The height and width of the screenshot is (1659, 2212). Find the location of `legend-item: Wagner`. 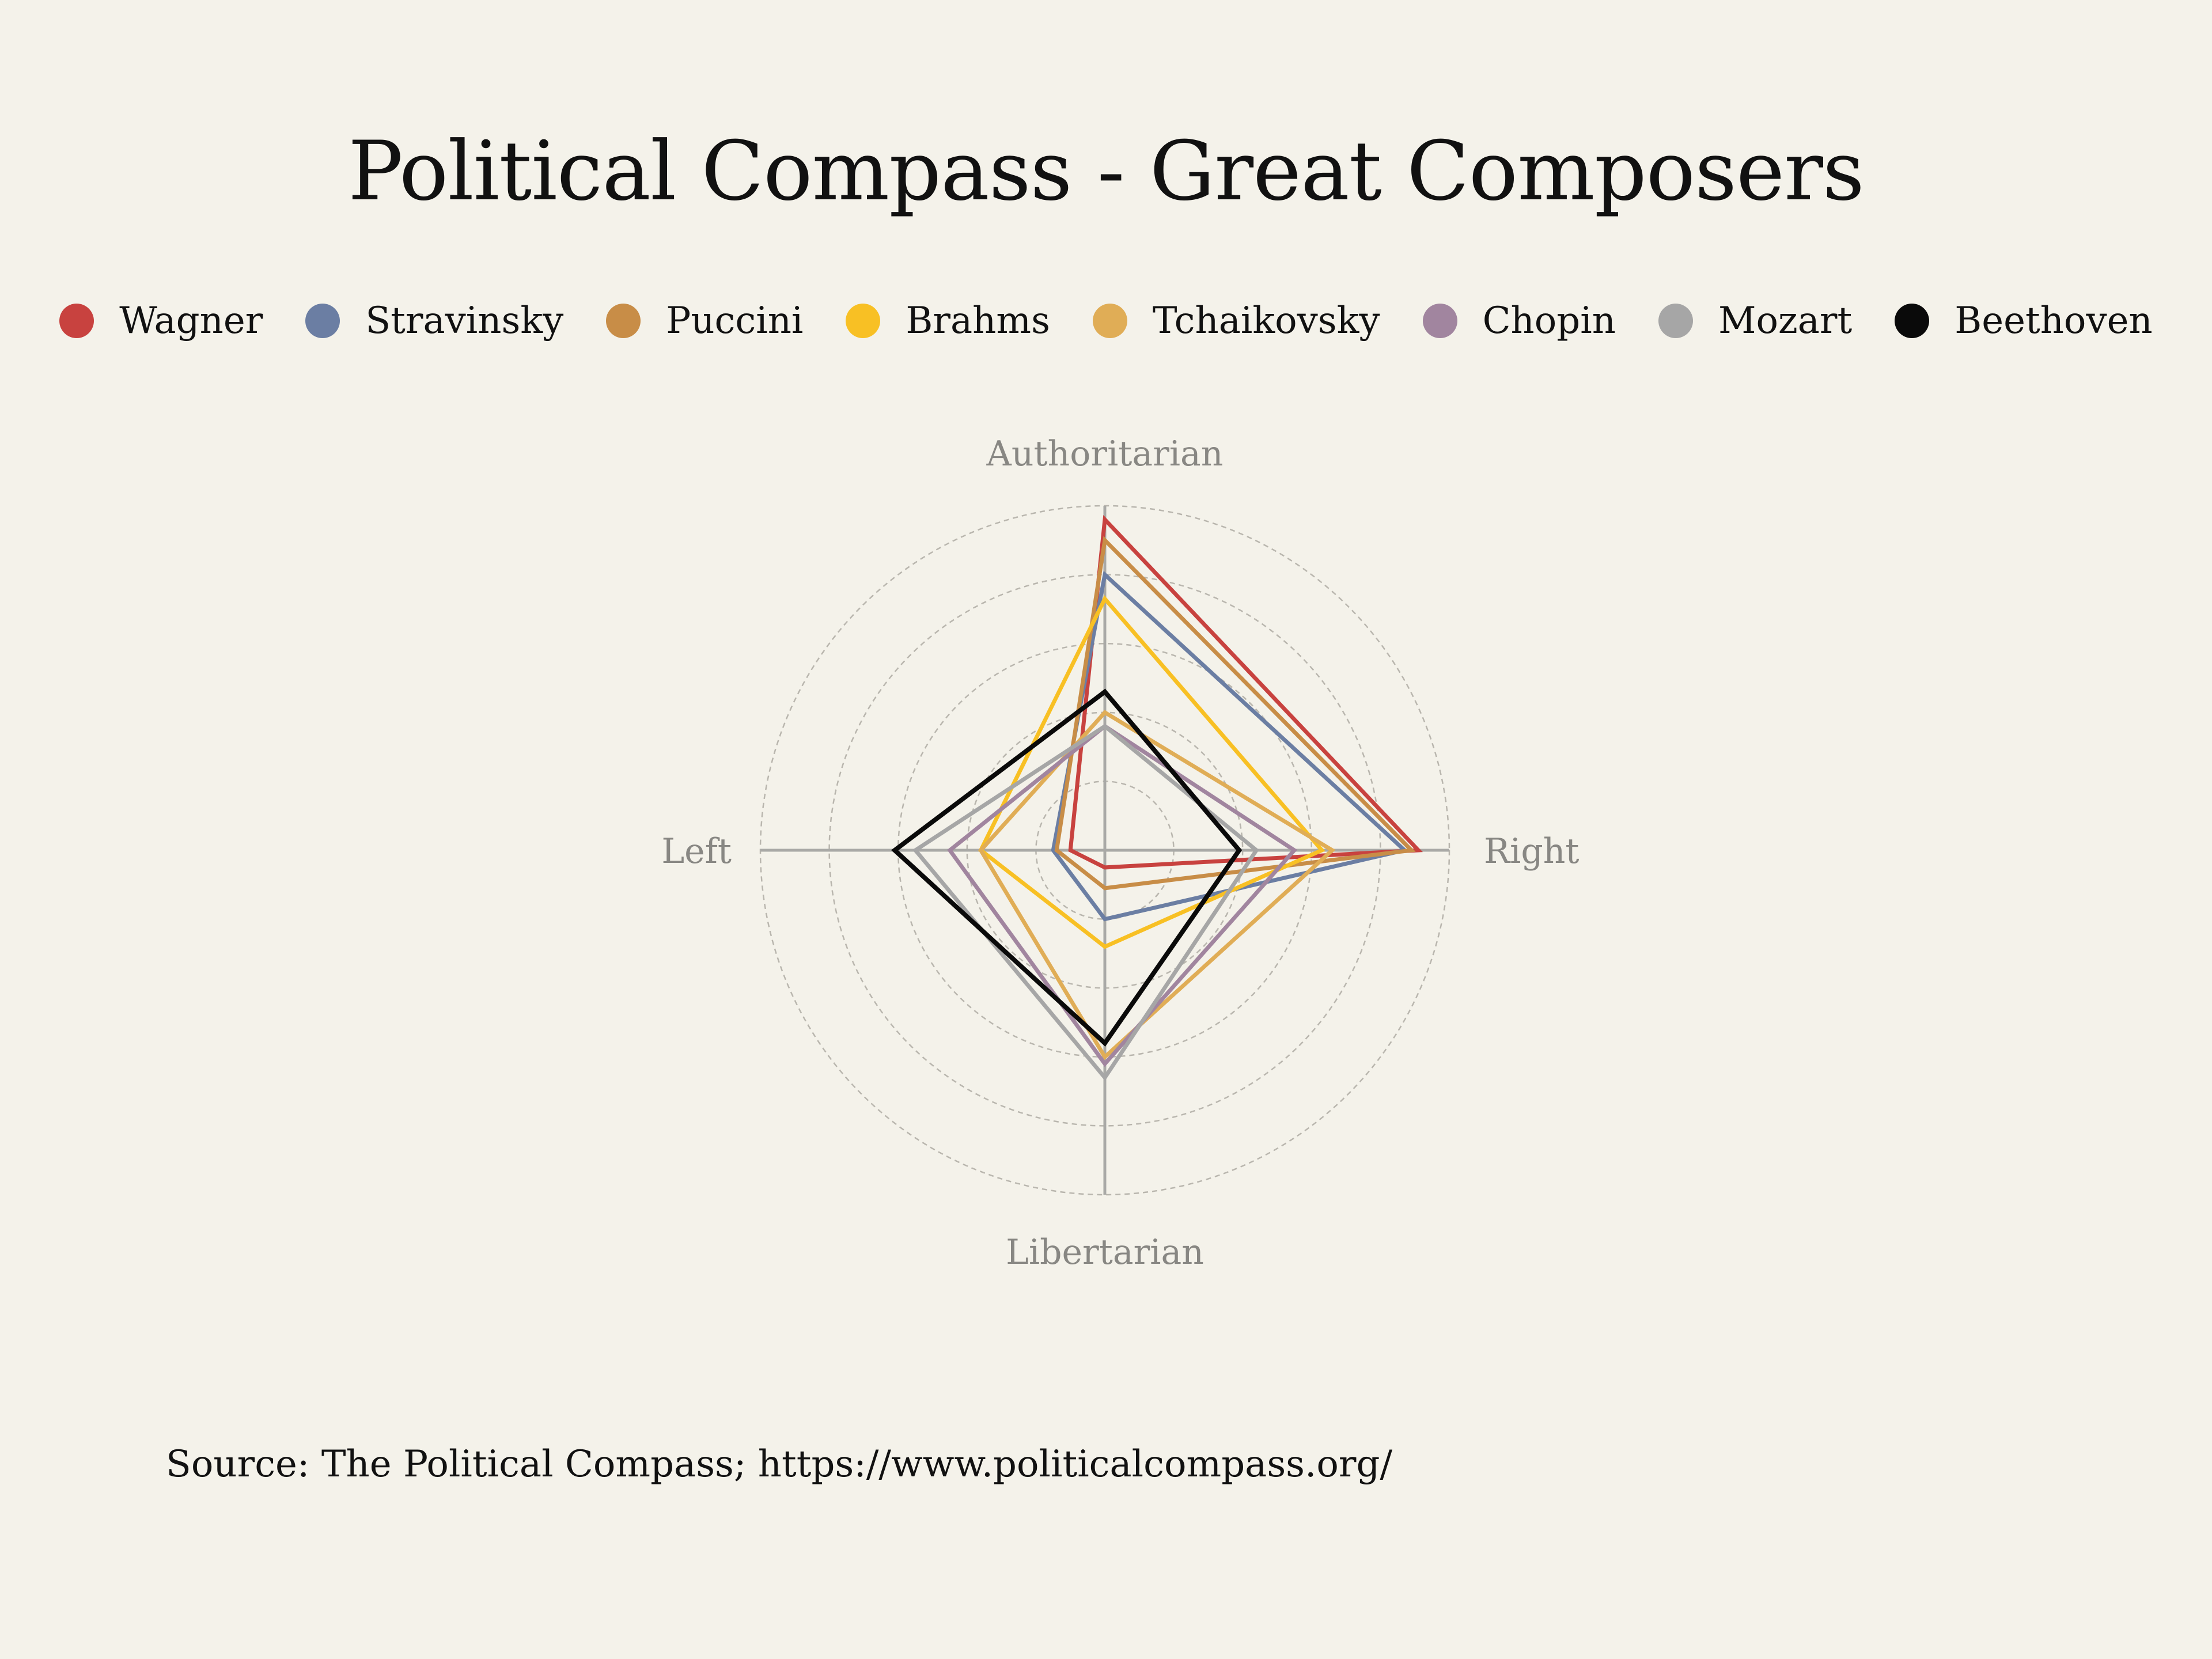

legend-item: Wagner is located at coordinates (161, 321).